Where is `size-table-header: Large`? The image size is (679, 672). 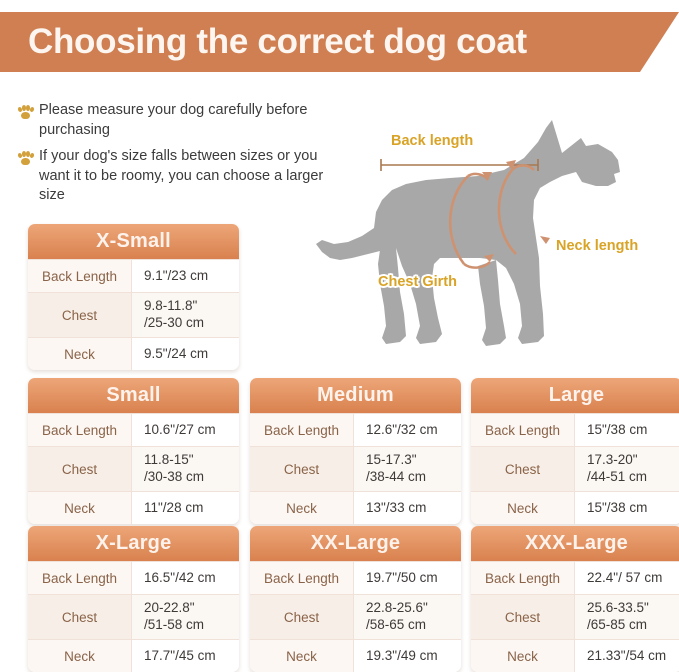 size-table-header: Large is located at coordinates (575, 395).